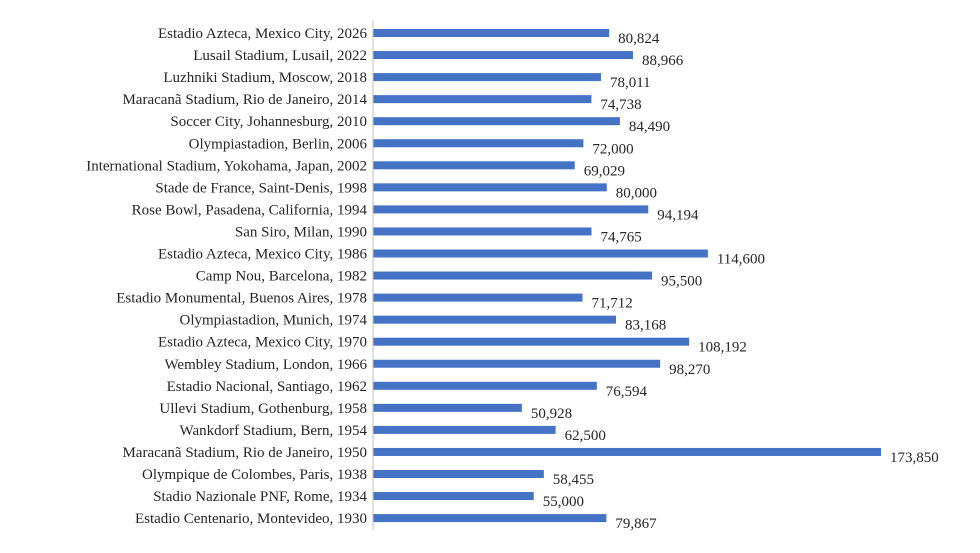 The width and height of the screenshot is (980, 553). Describe the element at coordinates (722, 348) in the screenshot. I see `data-label: 108,192` at that location.